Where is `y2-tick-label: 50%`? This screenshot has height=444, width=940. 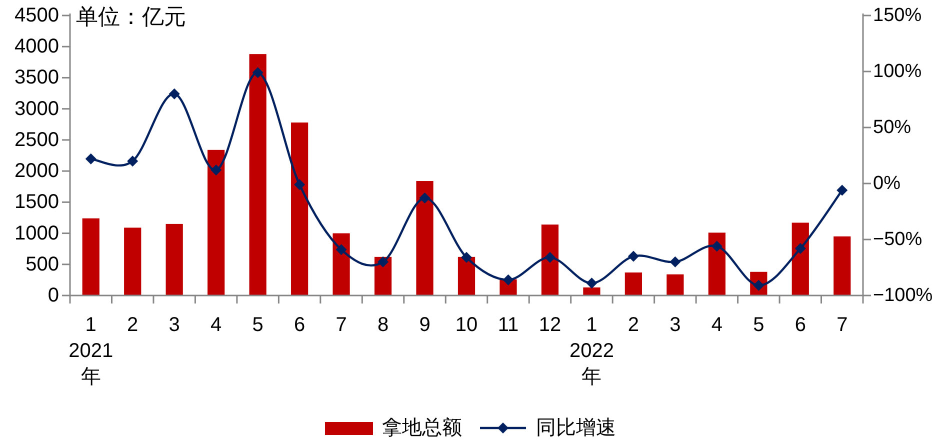
y2-tick-label: 50% is located at coordinates (892, 127).